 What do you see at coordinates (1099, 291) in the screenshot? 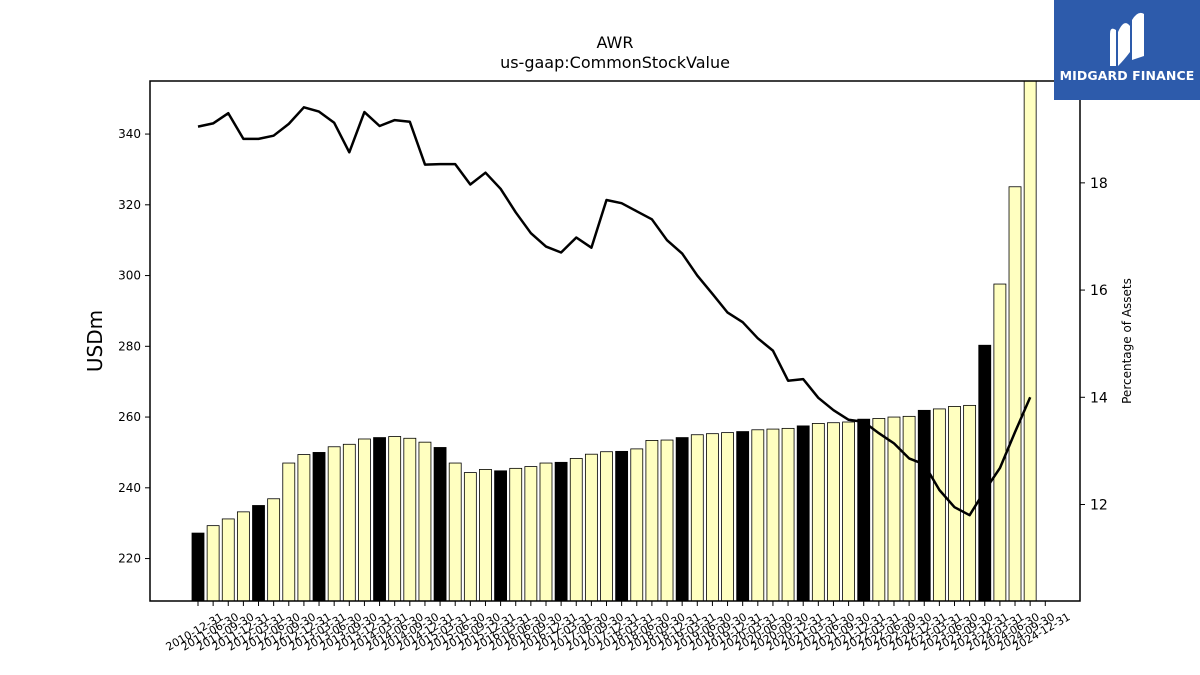
I see `y2-tick-label: 16` at bounding box center [1099, 291].